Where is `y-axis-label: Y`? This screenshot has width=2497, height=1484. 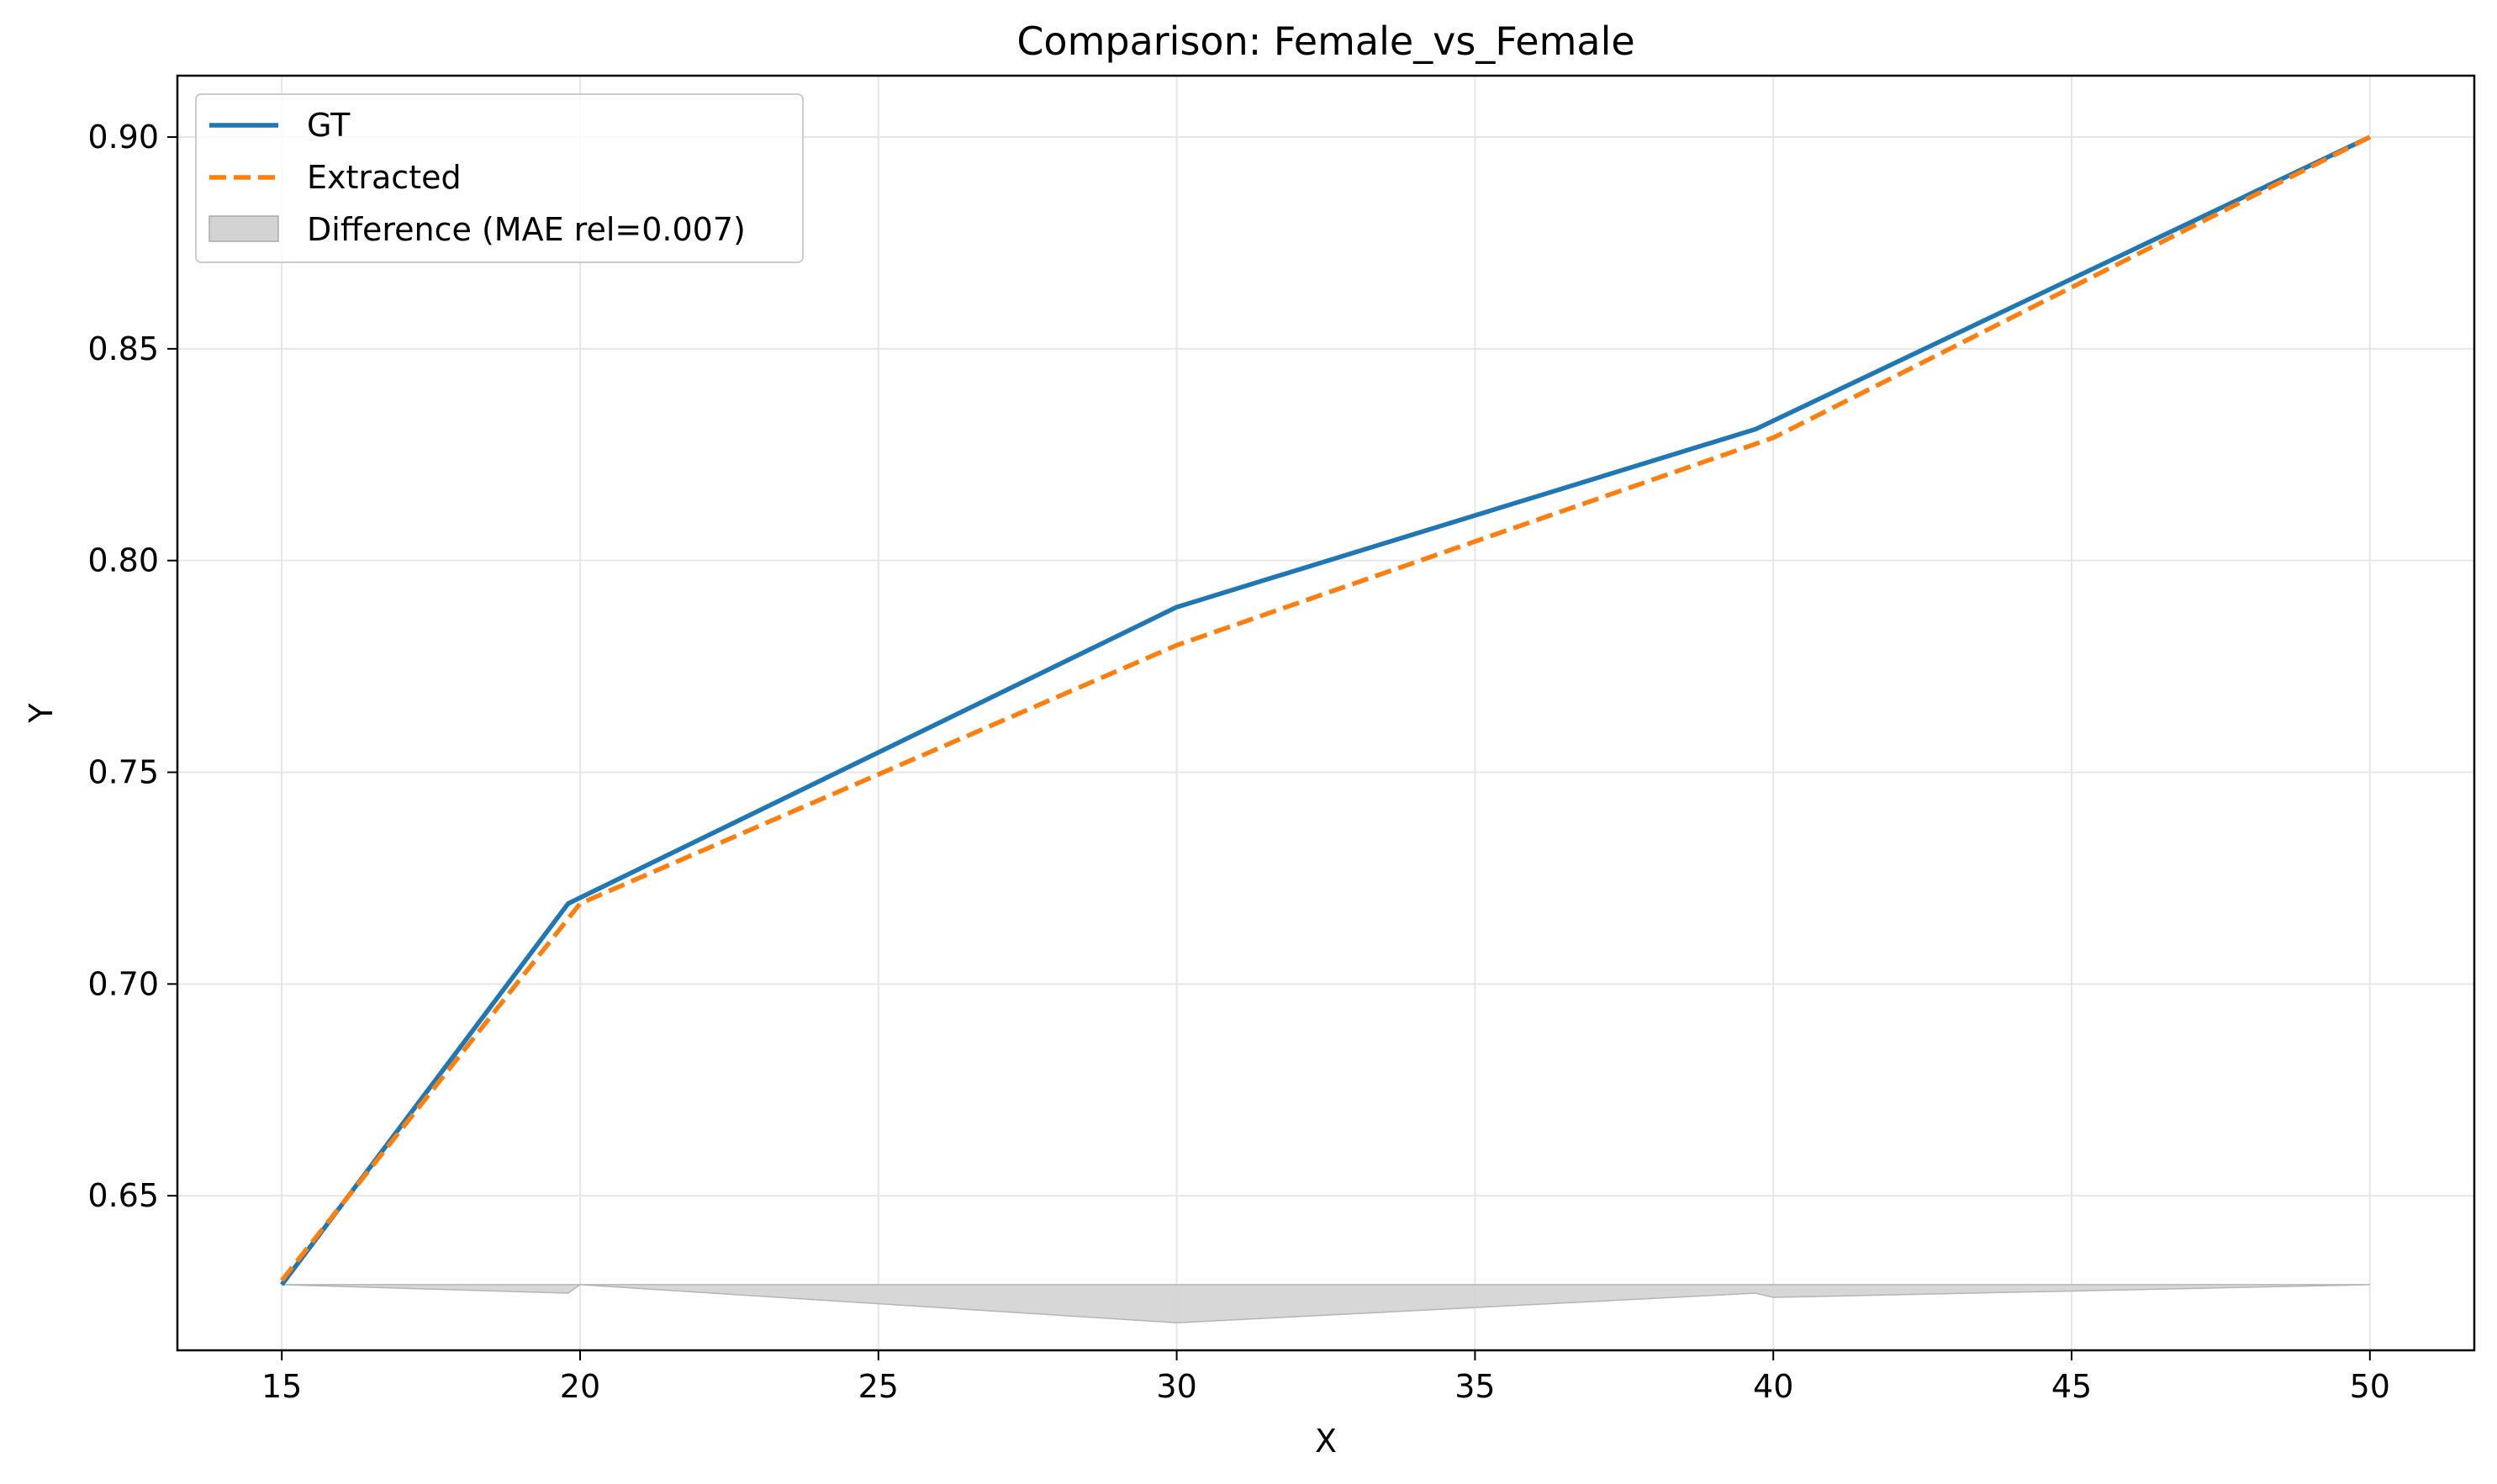 y-axis-label: Y is located at coordinates (41, 713).